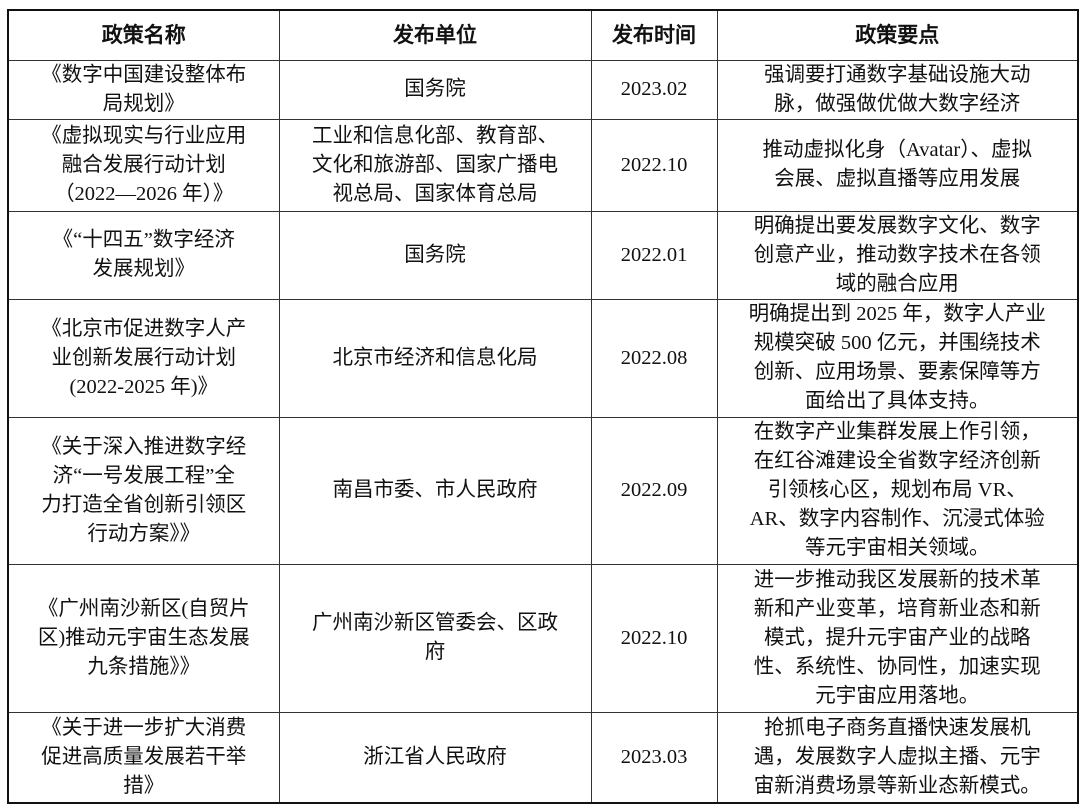  Describe the element at coordinates (897, 225) in the screenshot. I see `key-points-cell-line: 明确提出要发展数字文化、数字` at that location.